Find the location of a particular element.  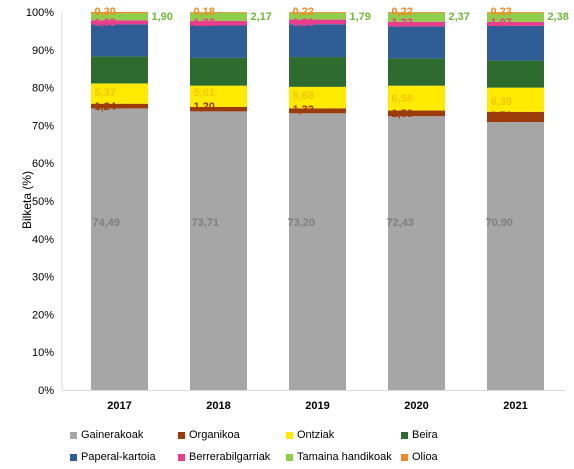

data-label: 6,58 is located at coordinates (402, 99).